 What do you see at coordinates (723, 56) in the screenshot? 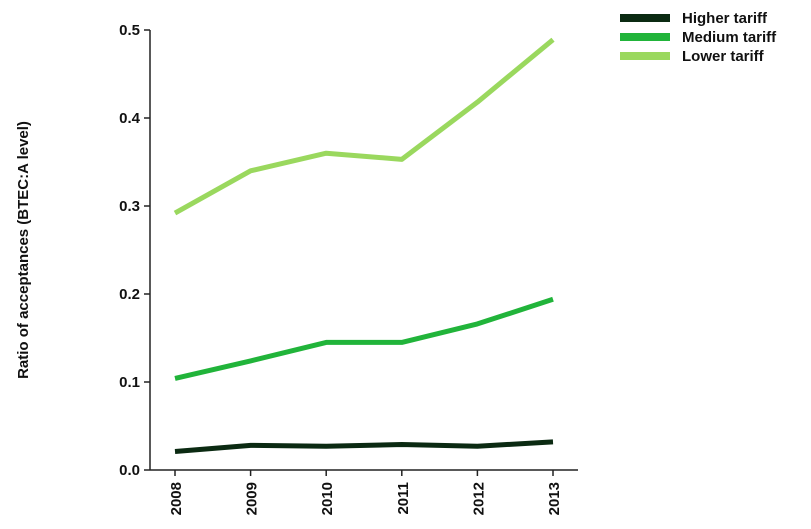
I see `legend-label: Lower tariff` at bounding box center [723, 56].